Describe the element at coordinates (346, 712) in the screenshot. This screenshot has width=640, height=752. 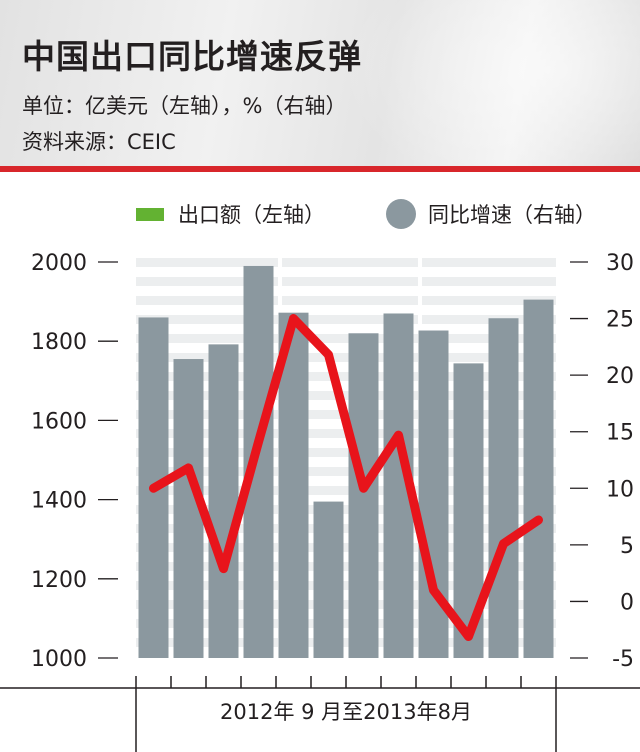
I see `x-axis-label: 2012年 9 月至2013年8月` at that location.